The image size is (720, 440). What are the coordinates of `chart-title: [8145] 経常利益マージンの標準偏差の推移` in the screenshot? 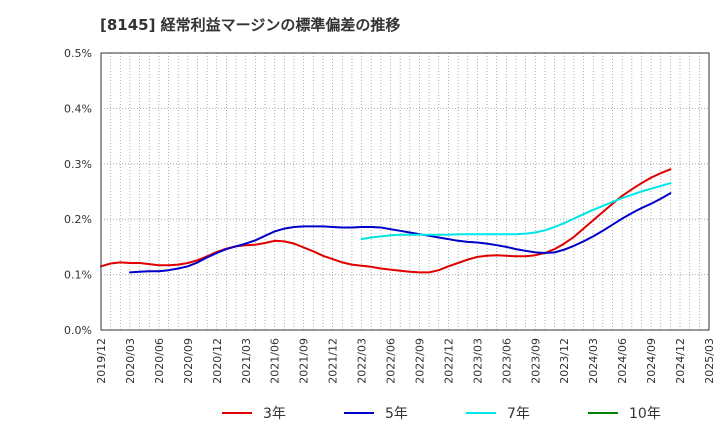 It's located at (250, 25).